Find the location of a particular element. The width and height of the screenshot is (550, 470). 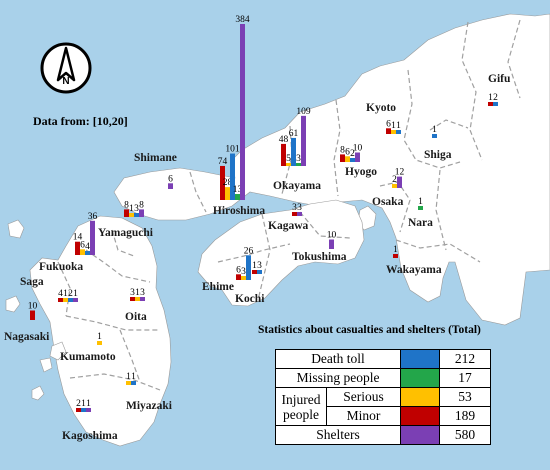

minor-swatch is located at coordinates (420, 416).